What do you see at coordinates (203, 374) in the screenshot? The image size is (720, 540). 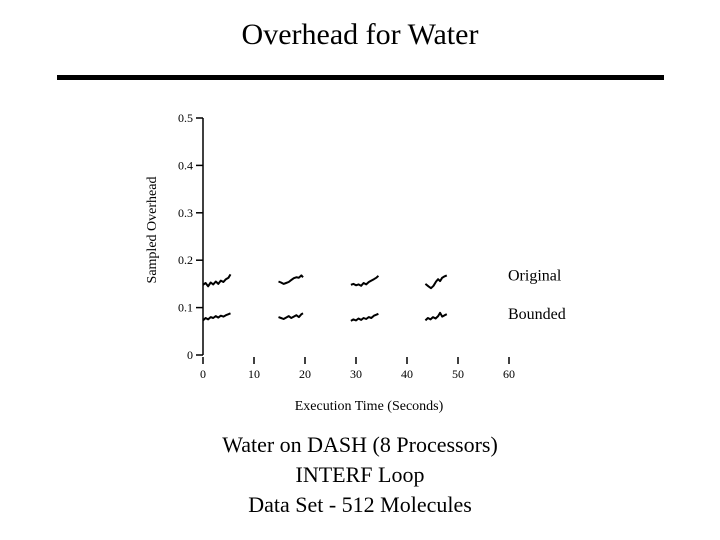 I see `x-tick-label: 0` at bounding box center [203, 374].